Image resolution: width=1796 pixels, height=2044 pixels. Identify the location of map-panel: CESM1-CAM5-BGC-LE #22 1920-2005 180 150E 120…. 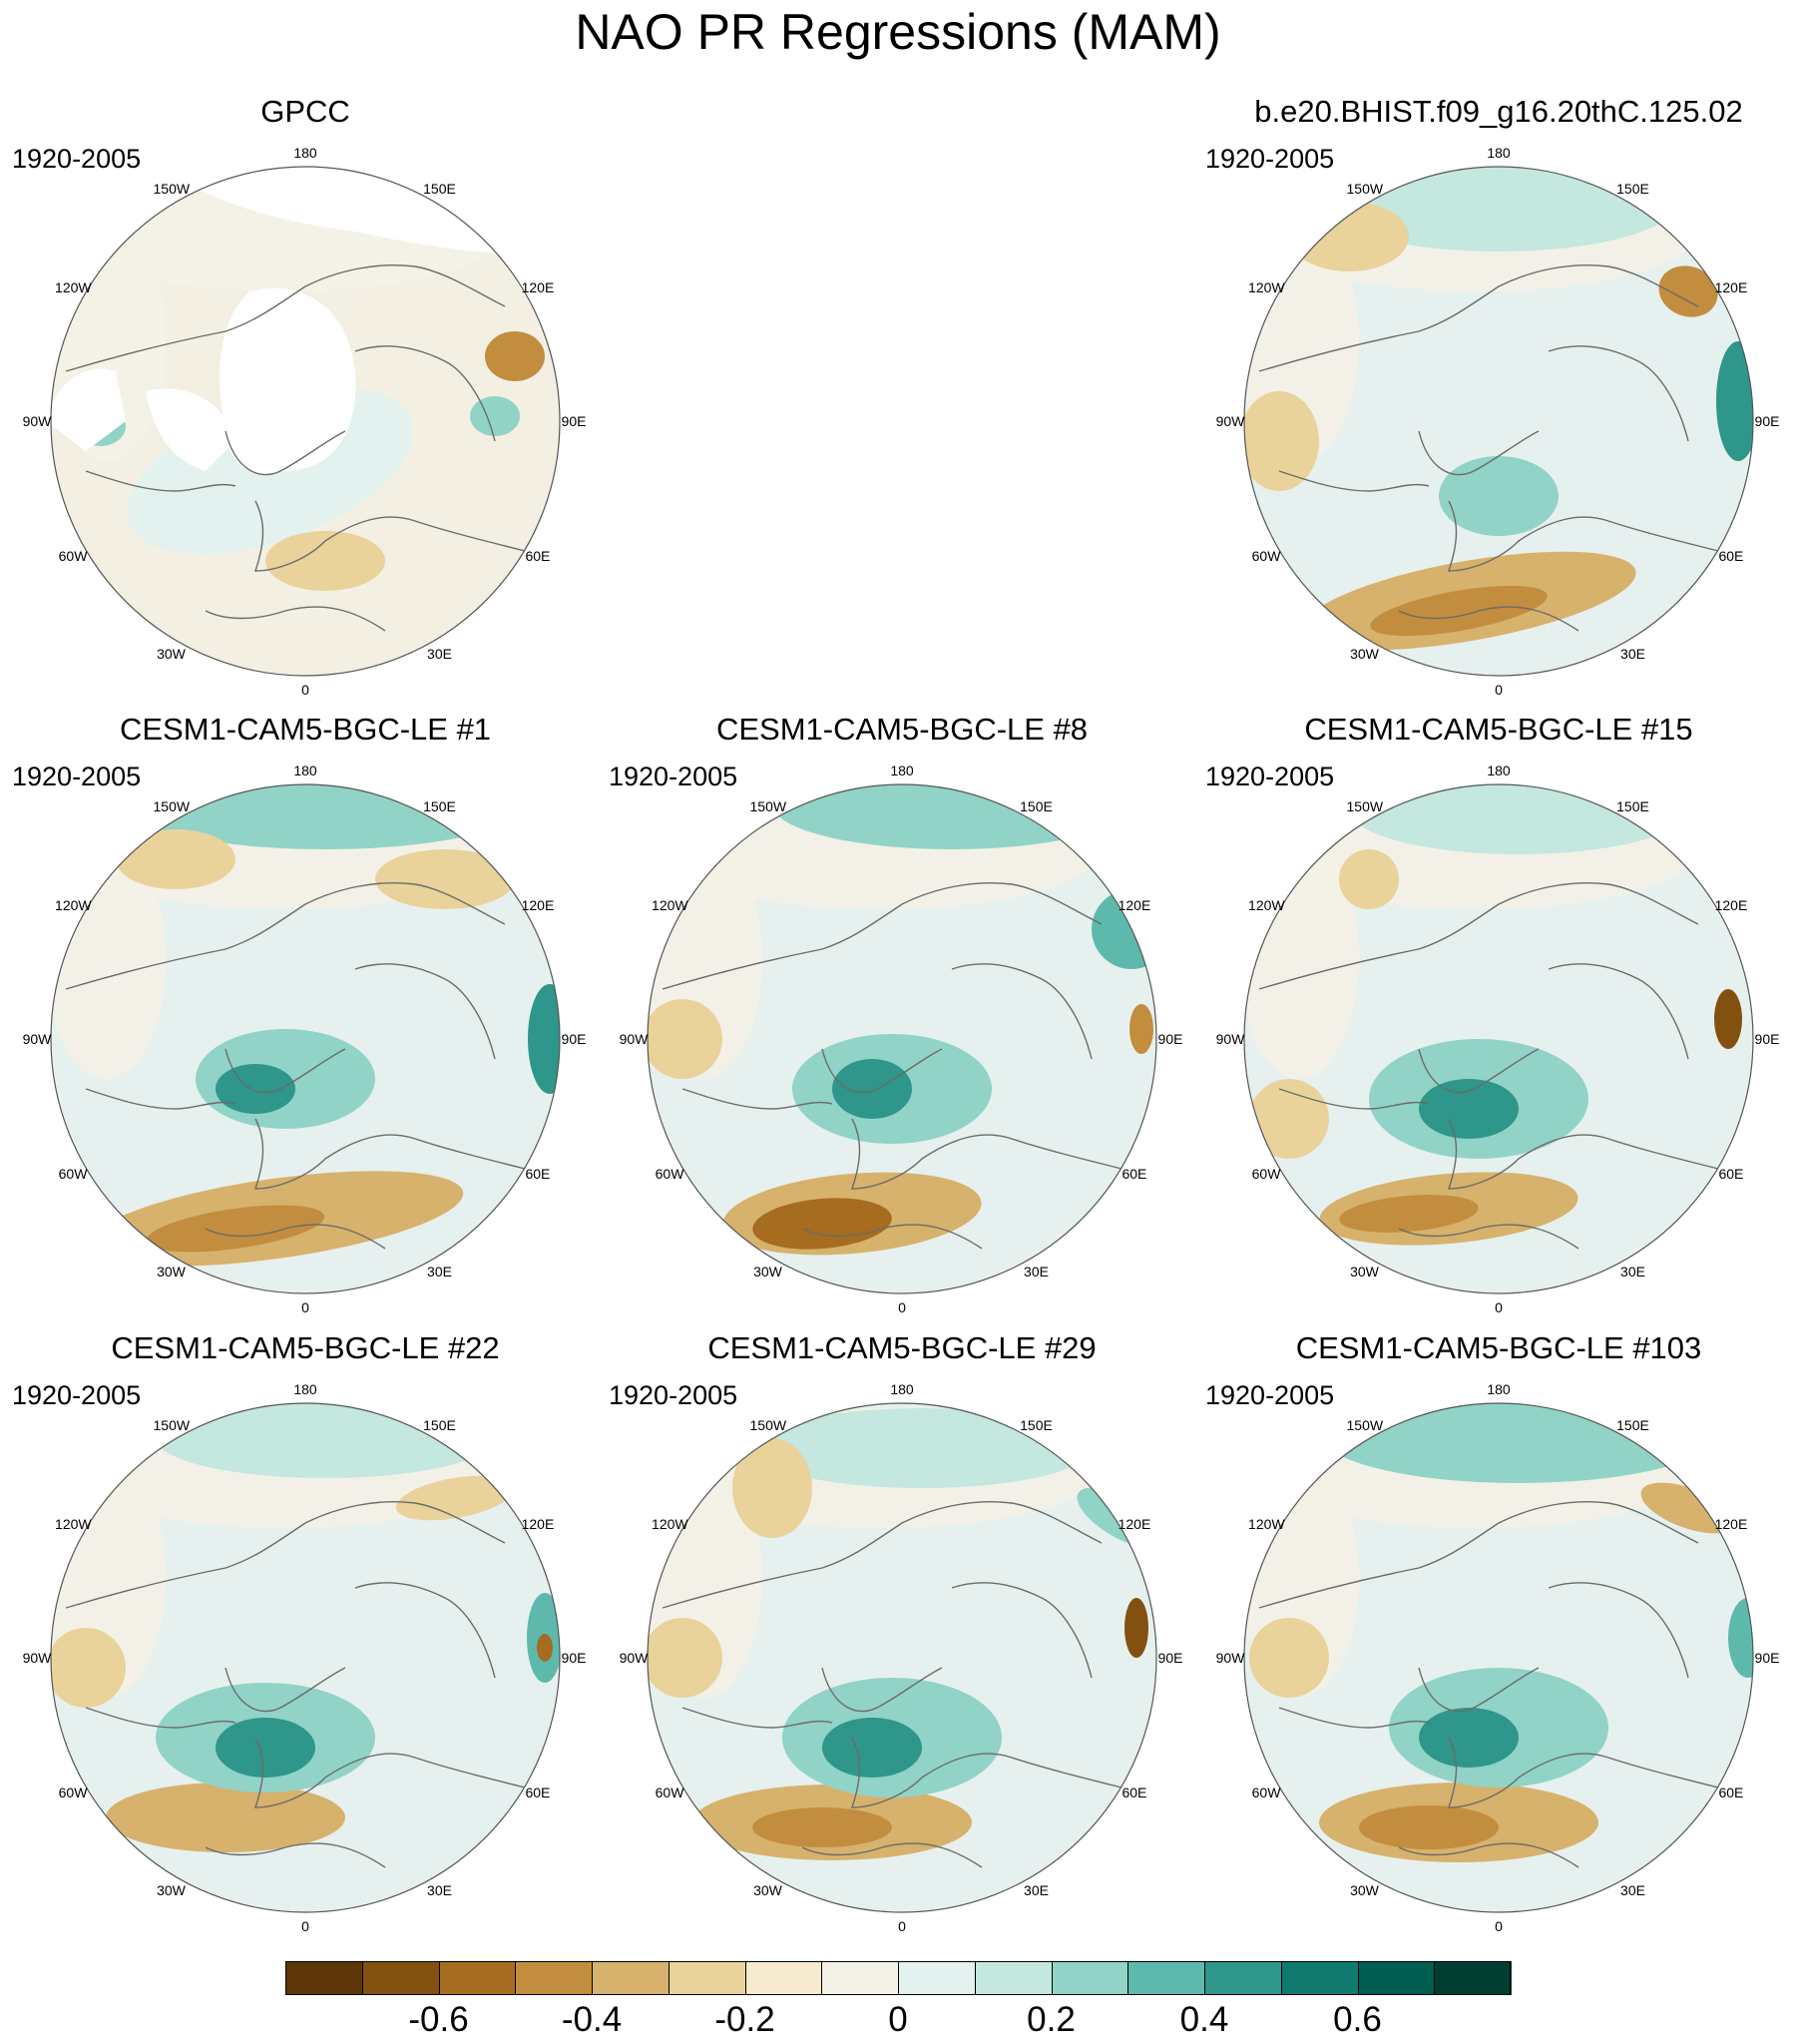
(299, 1632).